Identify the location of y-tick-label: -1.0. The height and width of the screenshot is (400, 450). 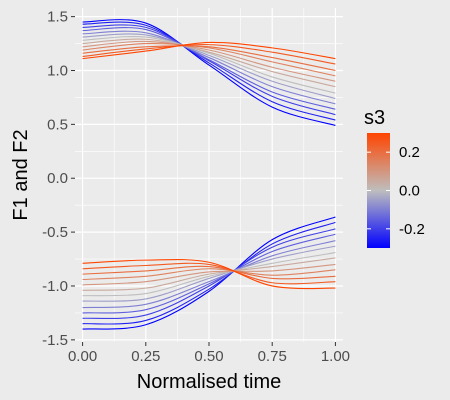
(55, 286).